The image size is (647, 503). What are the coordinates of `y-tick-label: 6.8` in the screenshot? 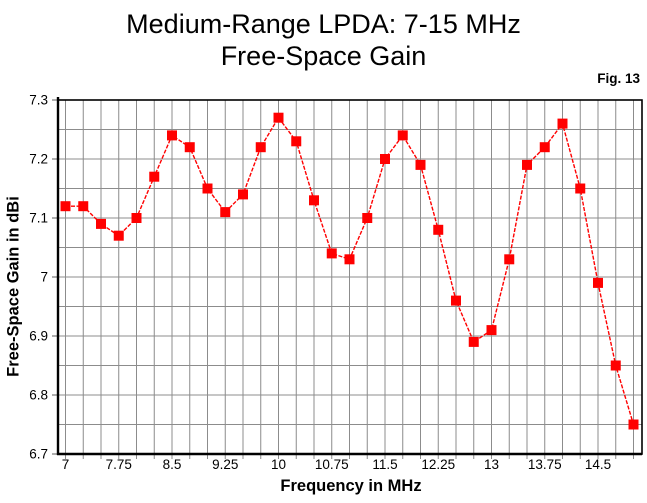 It's located at (38, 395).